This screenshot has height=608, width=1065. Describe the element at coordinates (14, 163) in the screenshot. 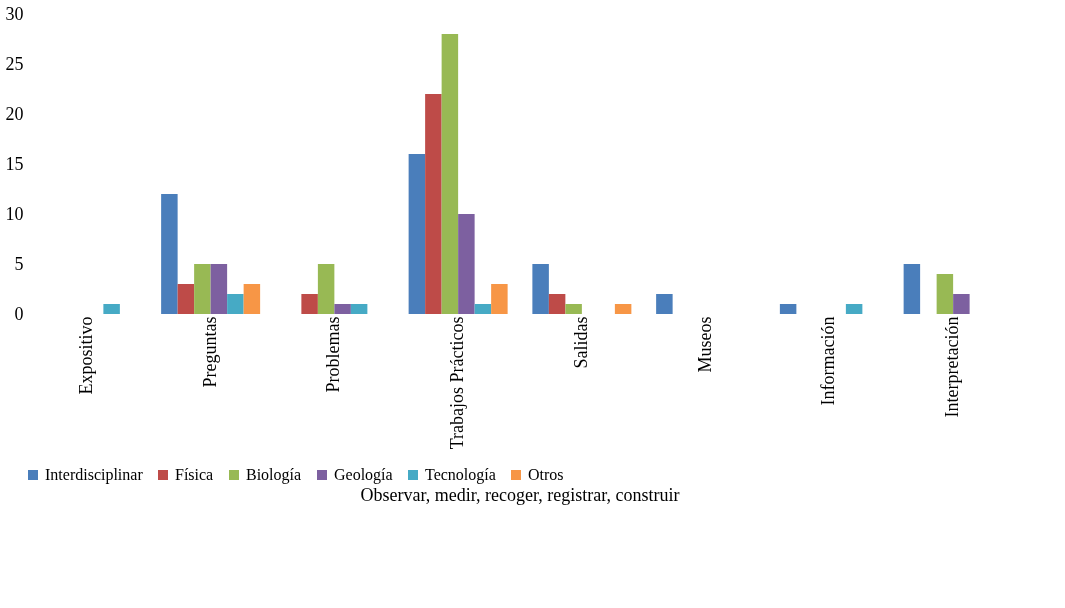

I see `y-tick-label: 15` at that location.